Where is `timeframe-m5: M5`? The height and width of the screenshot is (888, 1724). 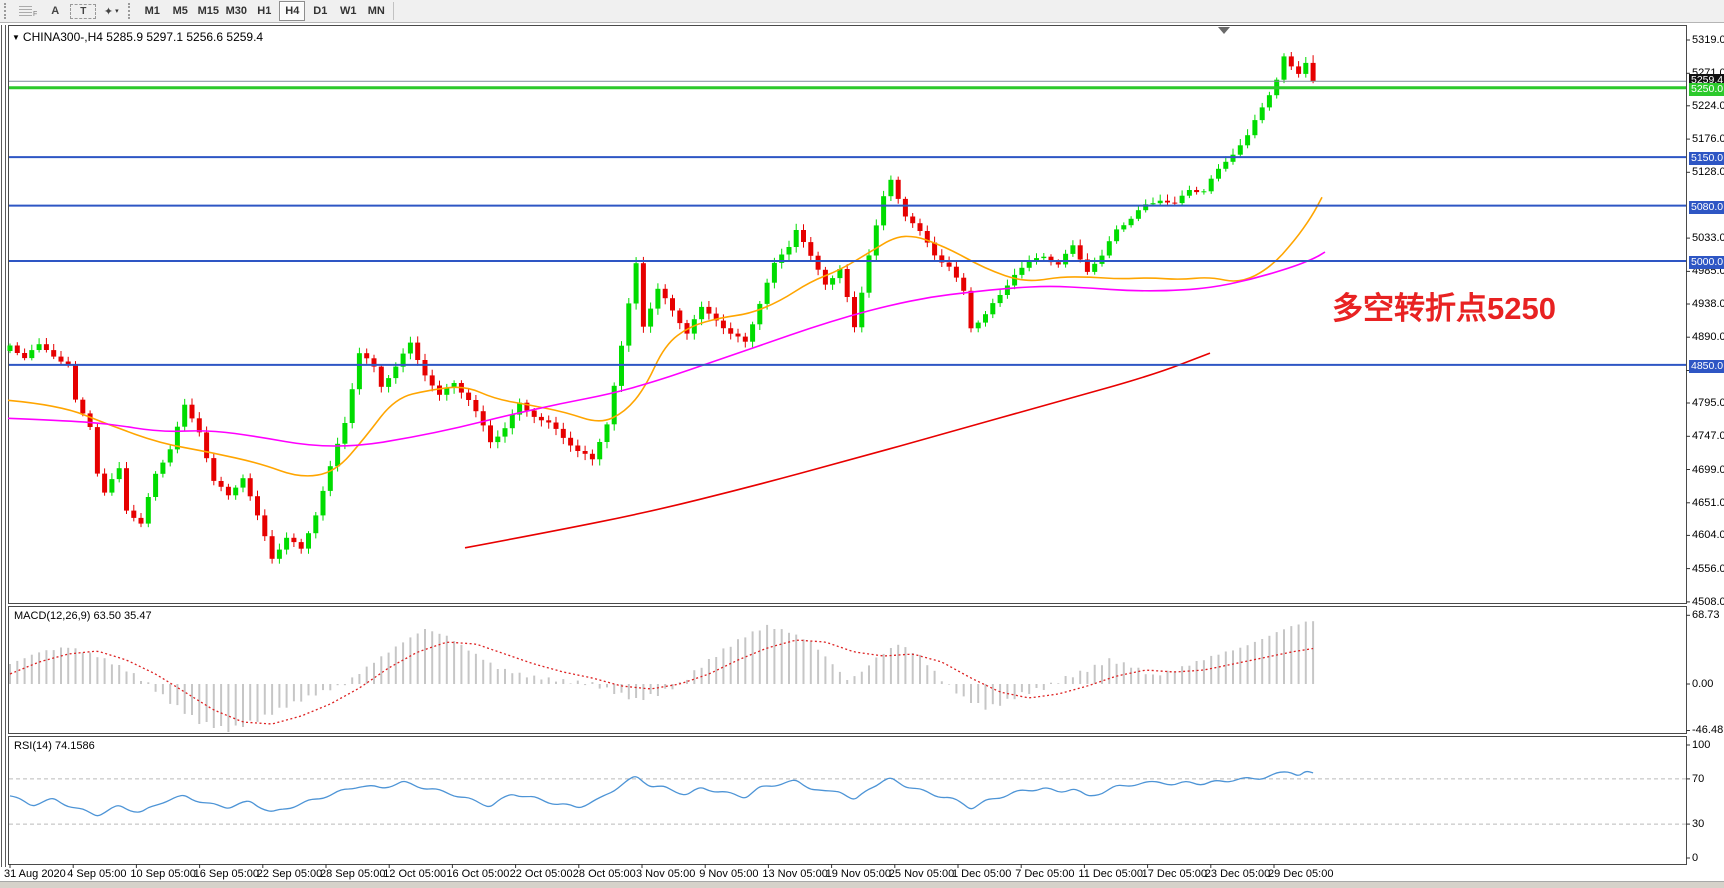
timeframe-m5: M5 is located at coordinates (180, 11).